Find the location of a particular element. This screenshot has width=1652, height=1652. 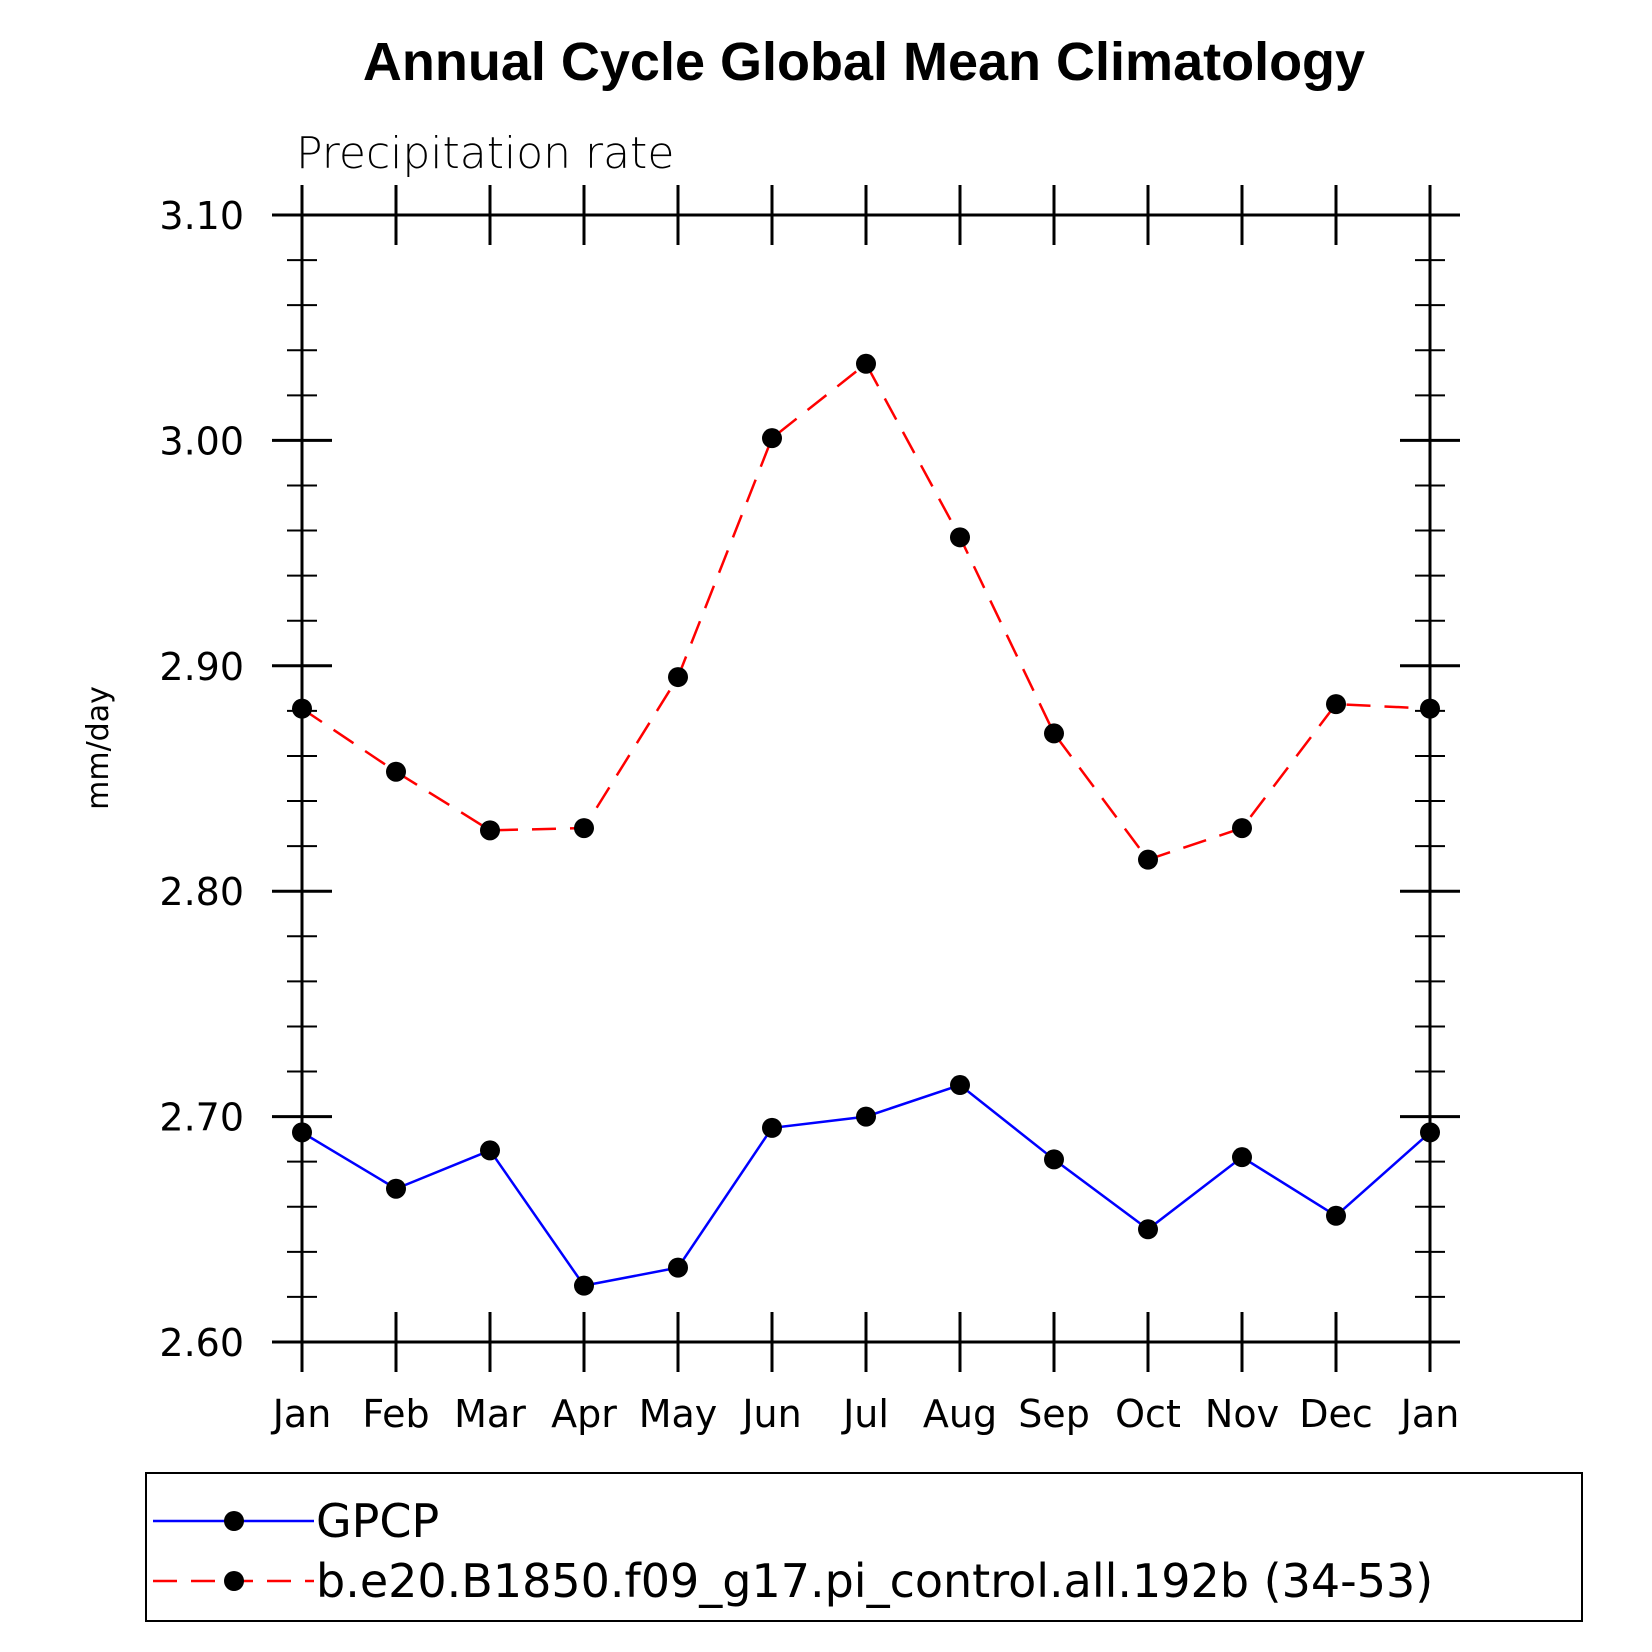

y-tick-label: 2.80 is located at coordinates (201, 892).